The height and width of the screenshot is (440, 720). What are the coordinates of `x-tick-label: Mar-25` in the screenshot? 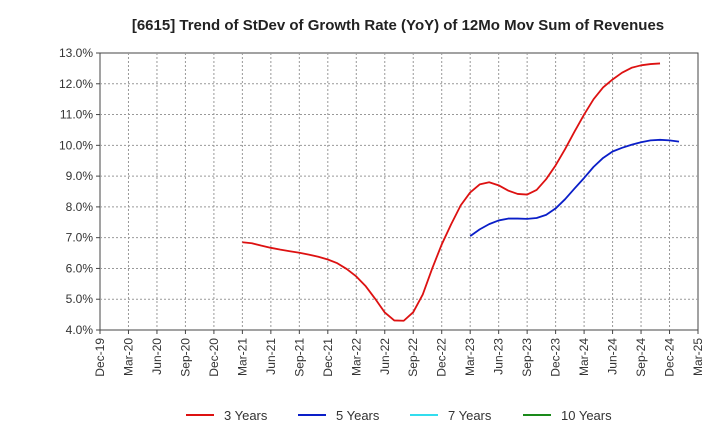 It's located at (698, 357).